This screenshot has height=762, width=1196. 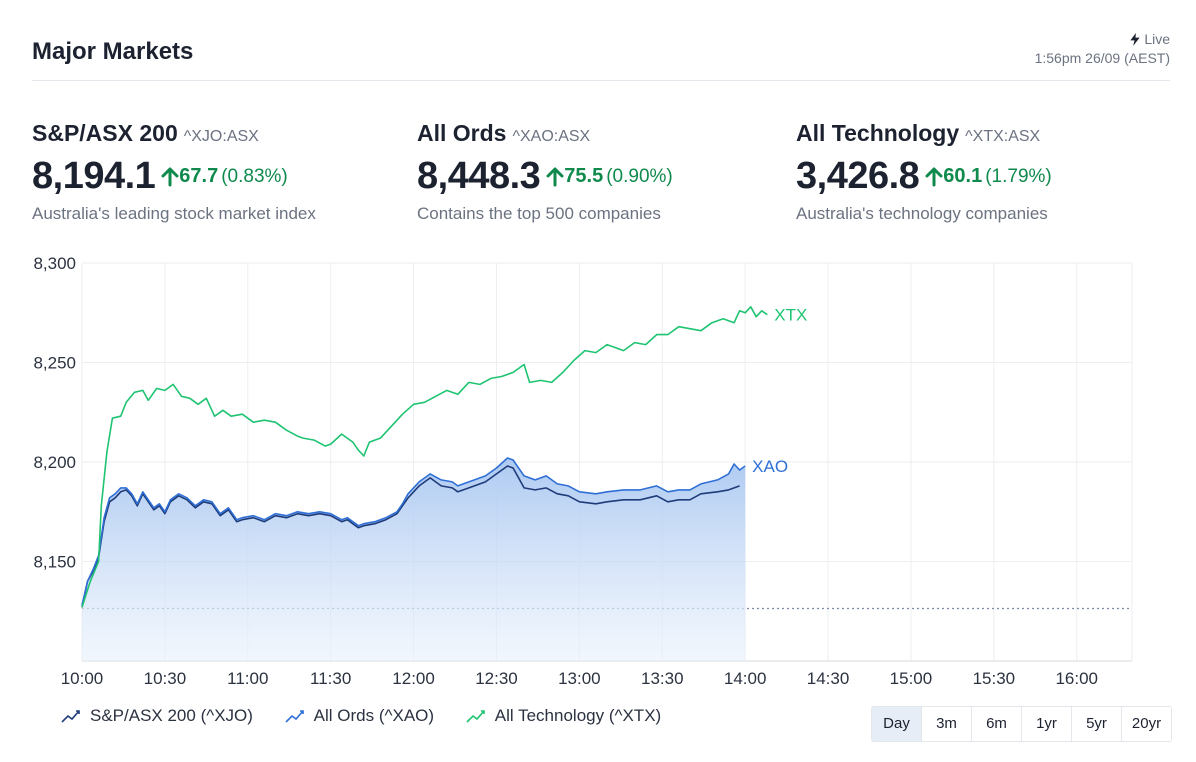 I want to click on y-tick-label: 8,300, so click(x=54, y=263).